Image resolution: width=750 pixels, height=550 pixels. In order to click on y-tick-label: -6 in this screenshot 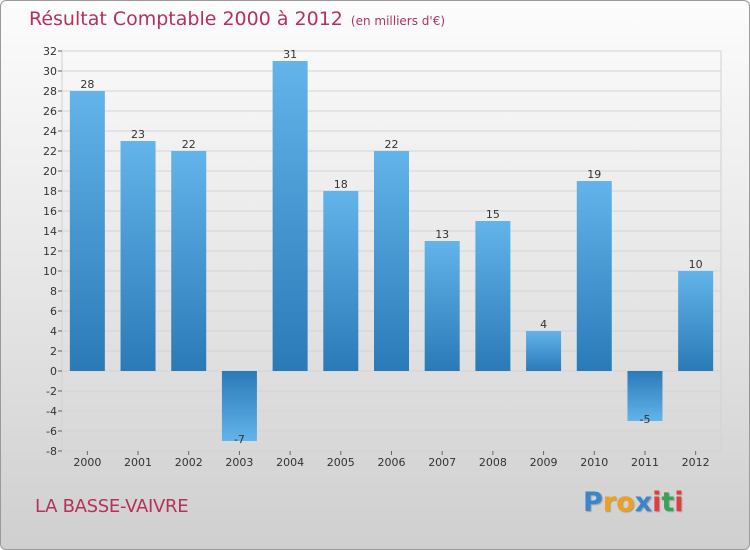, I will do `click(51, 431)`.